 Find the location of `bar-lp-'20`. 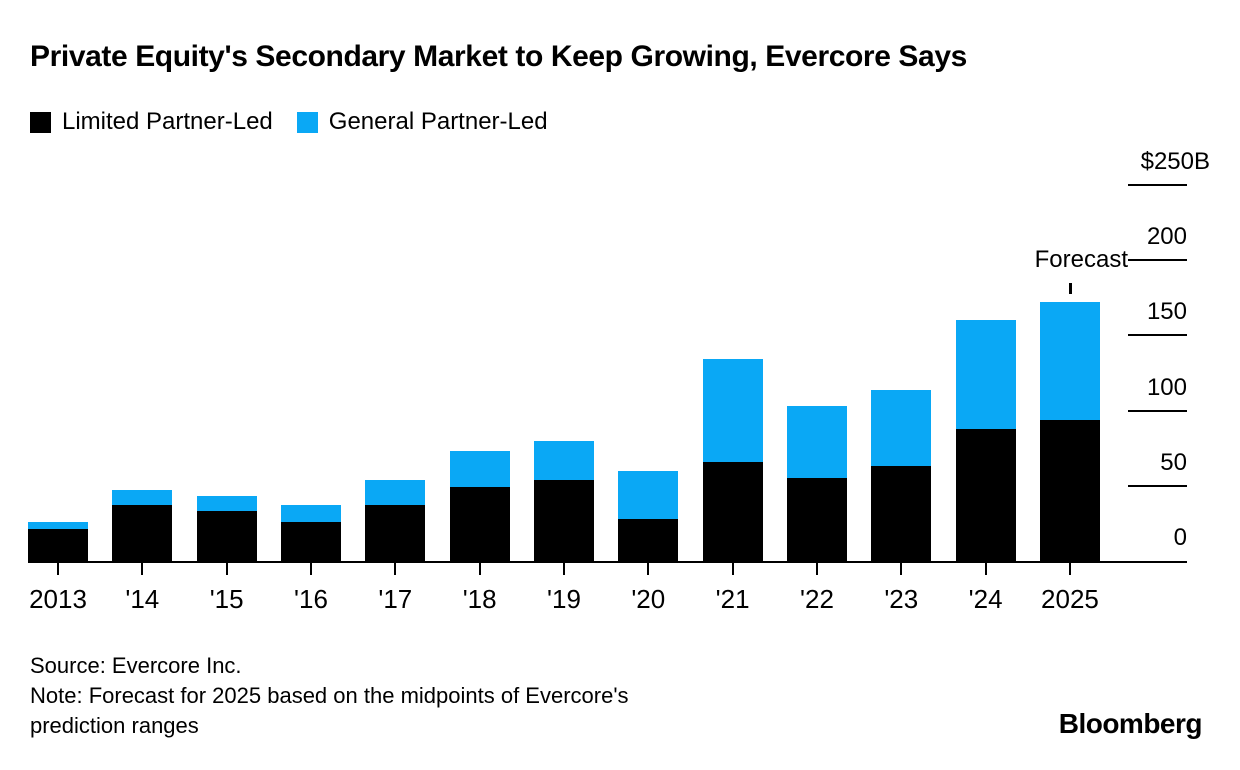

bar-lp-'20 is located at coordinates (648, 539).